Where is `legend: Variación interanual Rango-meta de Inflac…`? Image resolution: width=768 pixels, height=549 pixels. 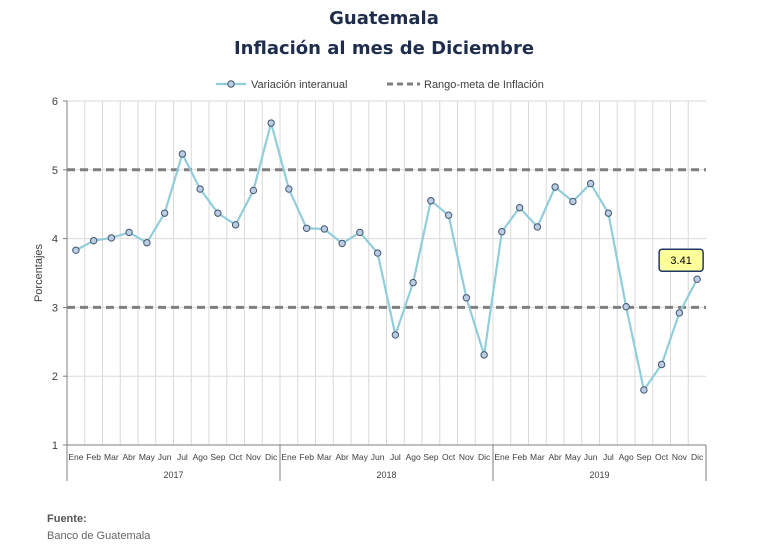
legend: Variación interanual Rango-meta de Inflac… is located at coordinates (380, 85).